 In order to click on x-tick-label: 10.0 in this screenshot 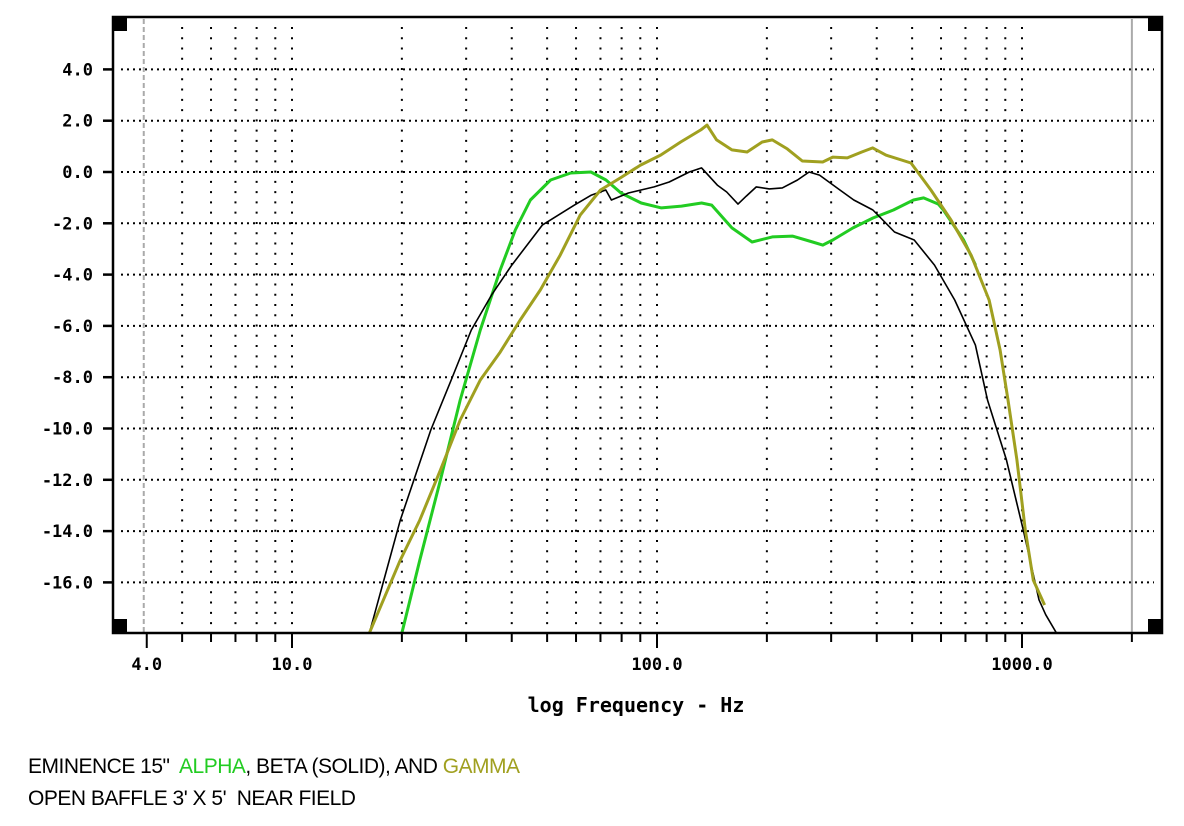, I will do `click(292, 665)`.